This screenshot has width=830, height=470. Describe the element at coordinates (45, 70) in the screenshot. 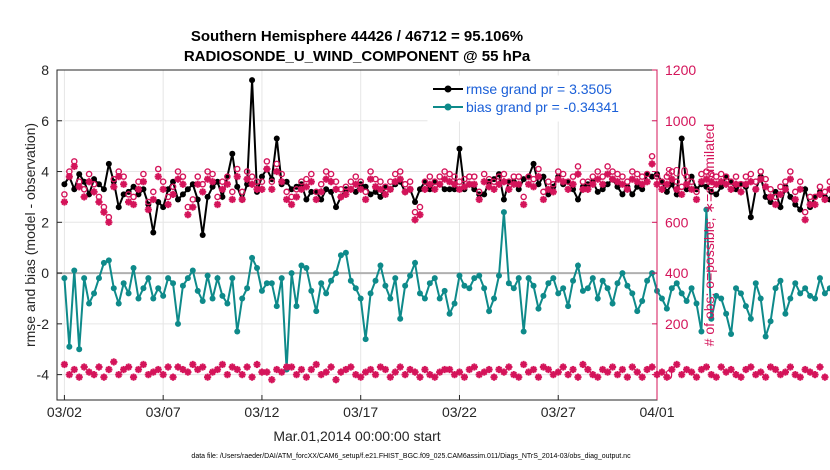

I see `y-tick-label-left: 8` at that location.